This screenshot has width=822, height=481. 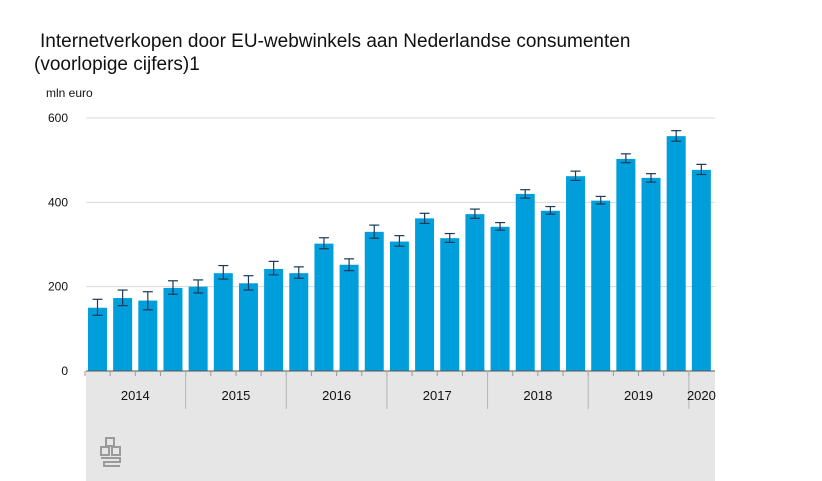 What do you see at coordinates (58, 287) in the screenshot?
I see `y-tick-label: 200` at bounding box center [58, 287].